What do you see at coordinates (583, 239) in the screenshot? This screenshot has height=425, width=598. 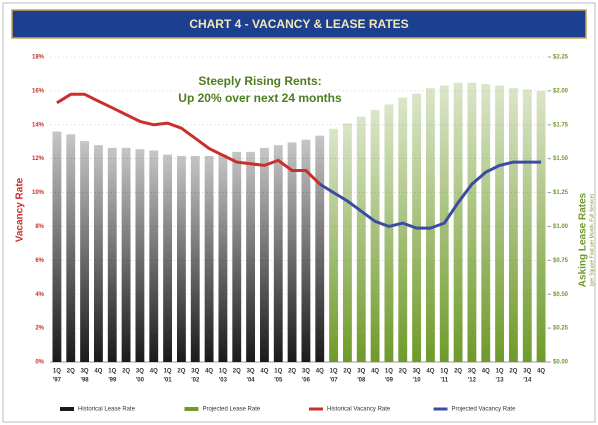 I see `y2-axis-label: Asking Lease Rates` at bounding box center [583, 239].